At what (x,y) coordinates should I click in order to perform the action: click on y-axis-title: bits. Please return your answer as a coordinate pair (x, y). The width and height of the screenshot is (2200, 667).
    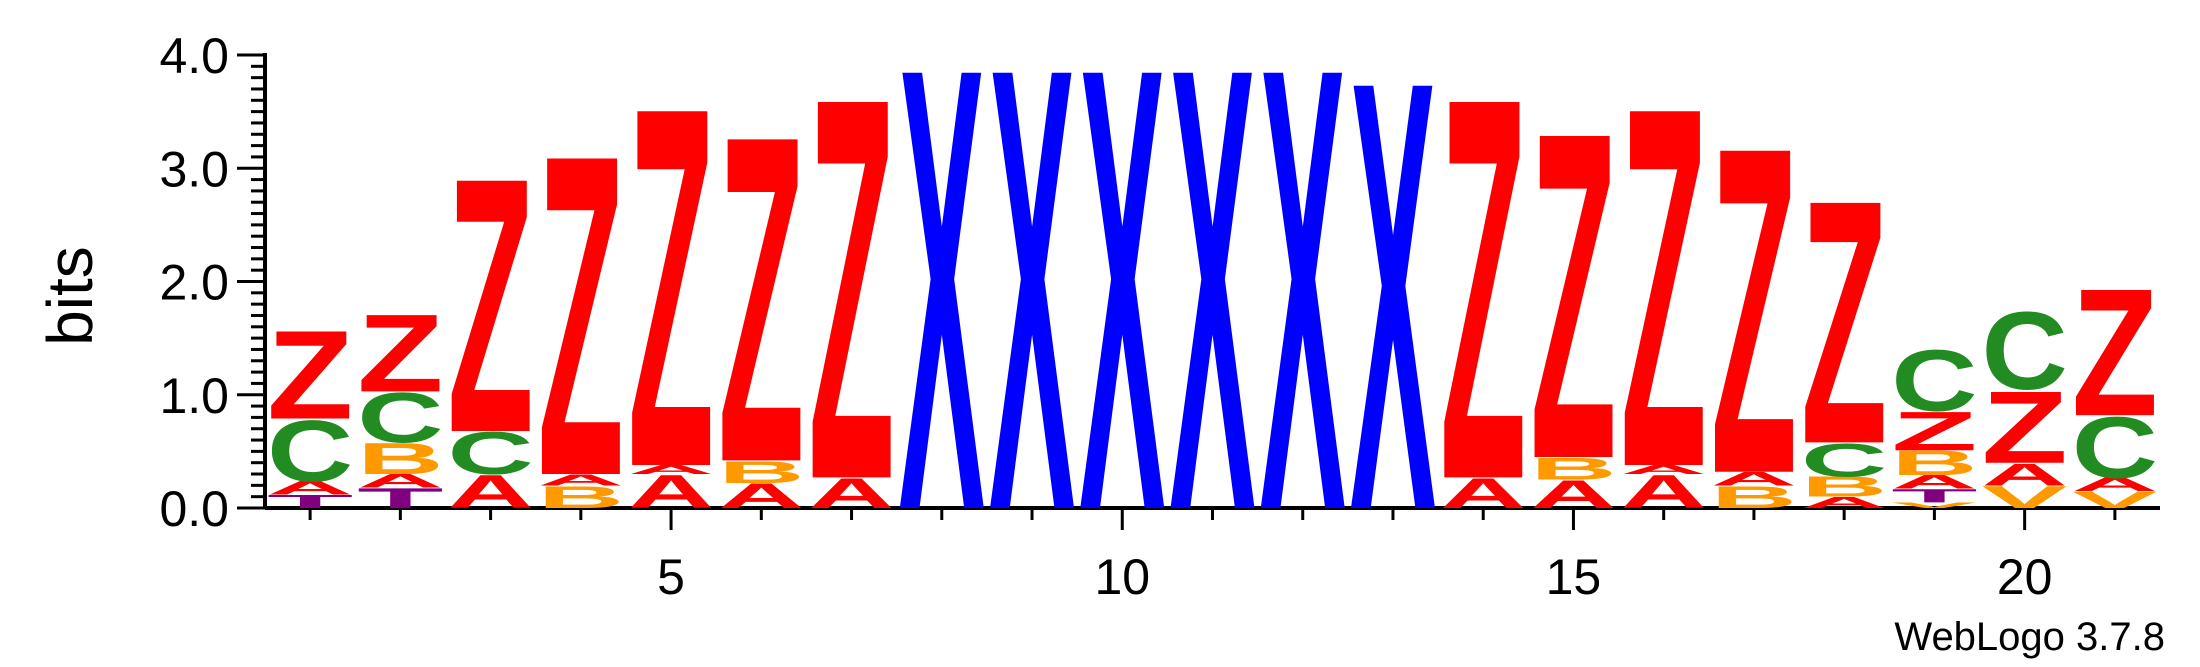
    Looking at the image, I should click on (70, 296).